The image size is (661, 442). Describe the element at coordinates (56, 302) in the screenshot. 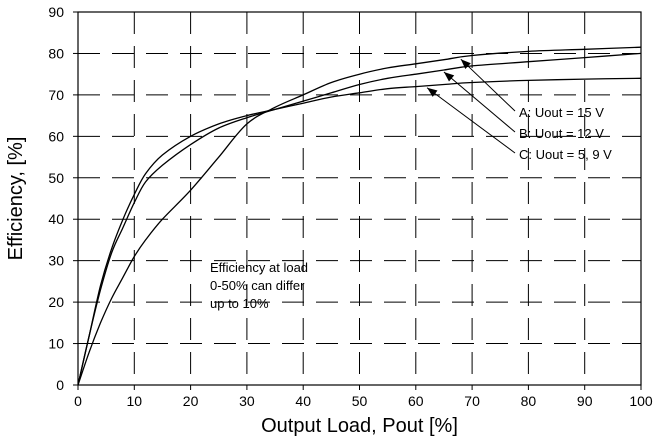

I see `y-tick-label-20: 20` at that location.